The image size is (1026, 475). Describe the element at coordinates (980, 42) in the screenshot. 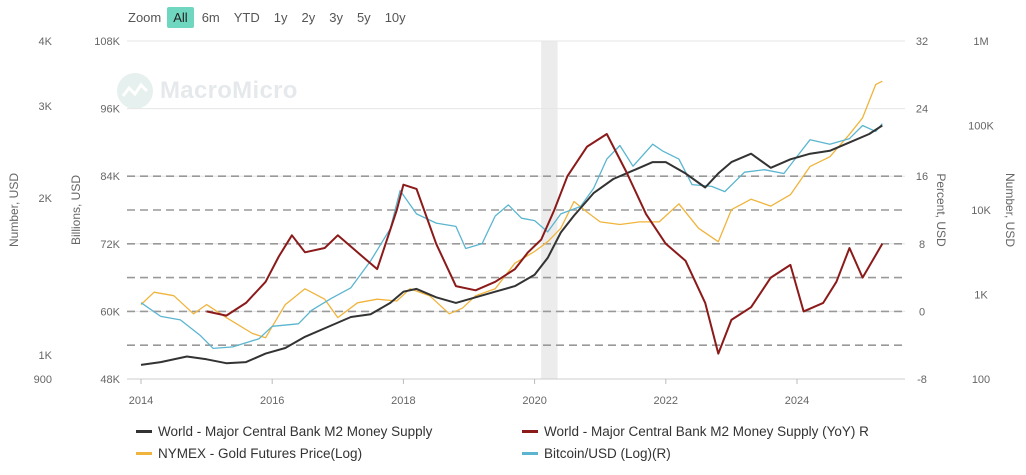

I see `right-outer-tick-label: 1M` at that location.